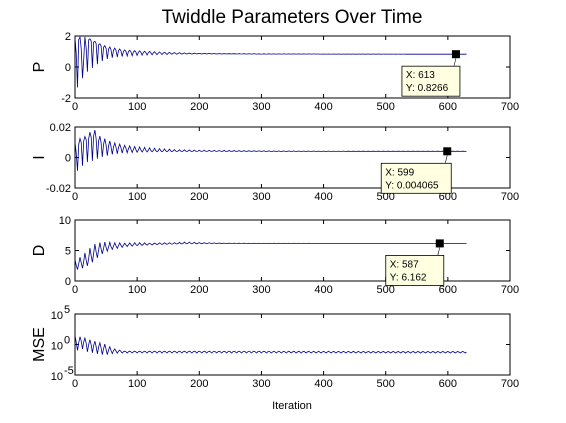  Describe the element at coordinates (292, 406) in the screenshot. I see `x-axis-label: Iteration` at that location.